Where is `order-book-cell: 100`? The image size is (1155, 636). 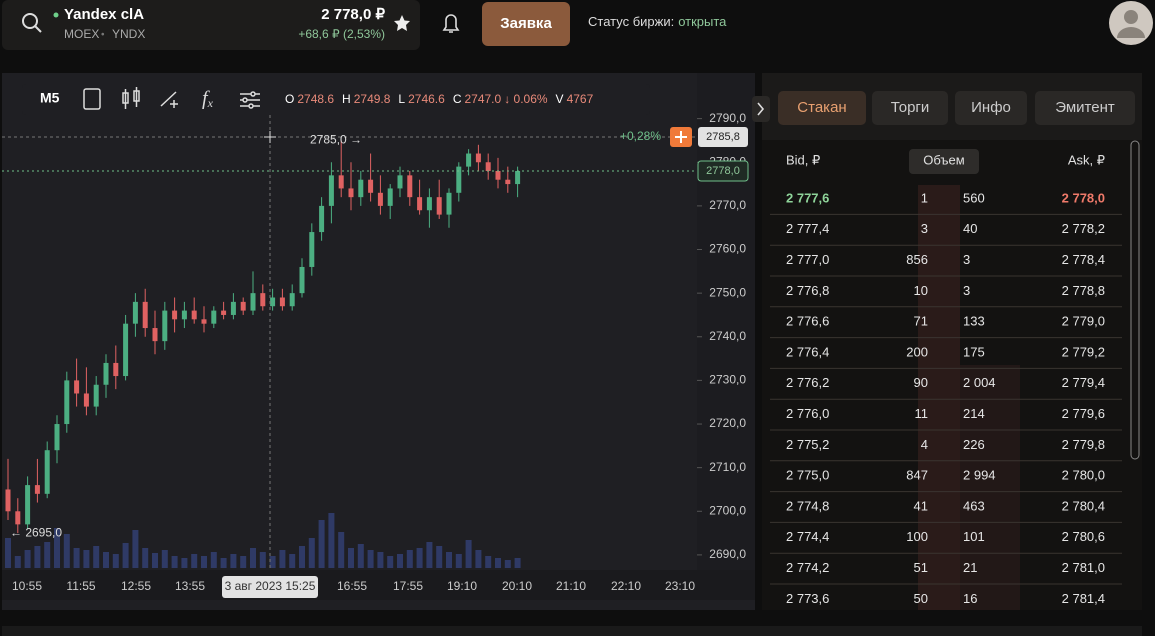
order-book-cell: 100 is located at coordinates (917, 536).